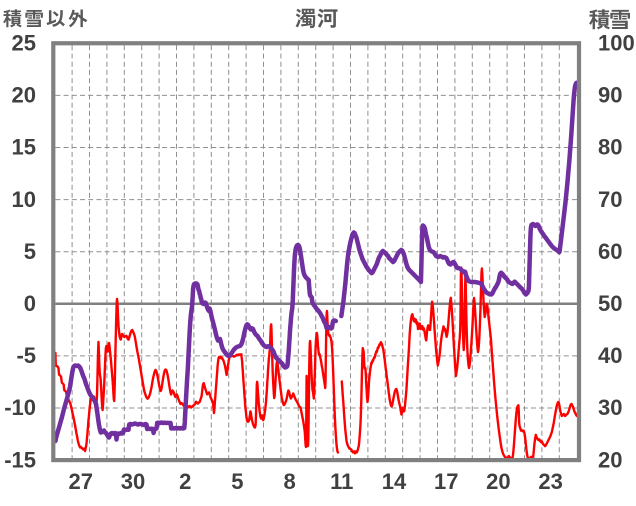 The width and height of the screenshot is (636, 506). I want to click on svg-text: 80, so click(610, 147).